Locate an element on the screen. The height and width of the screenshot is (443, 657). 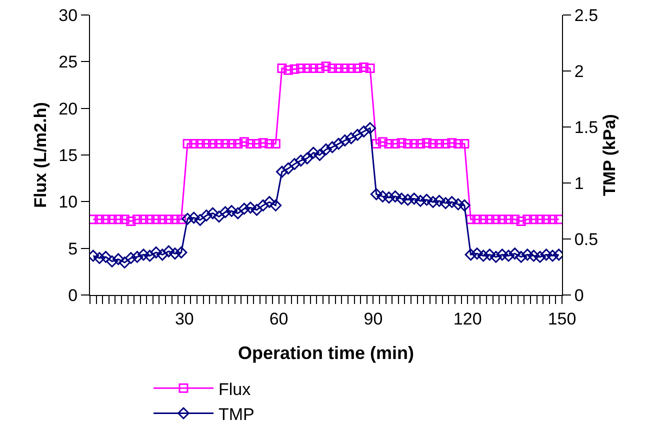
y2-tick-label: 1.5 is located at coordinates (586, 127).